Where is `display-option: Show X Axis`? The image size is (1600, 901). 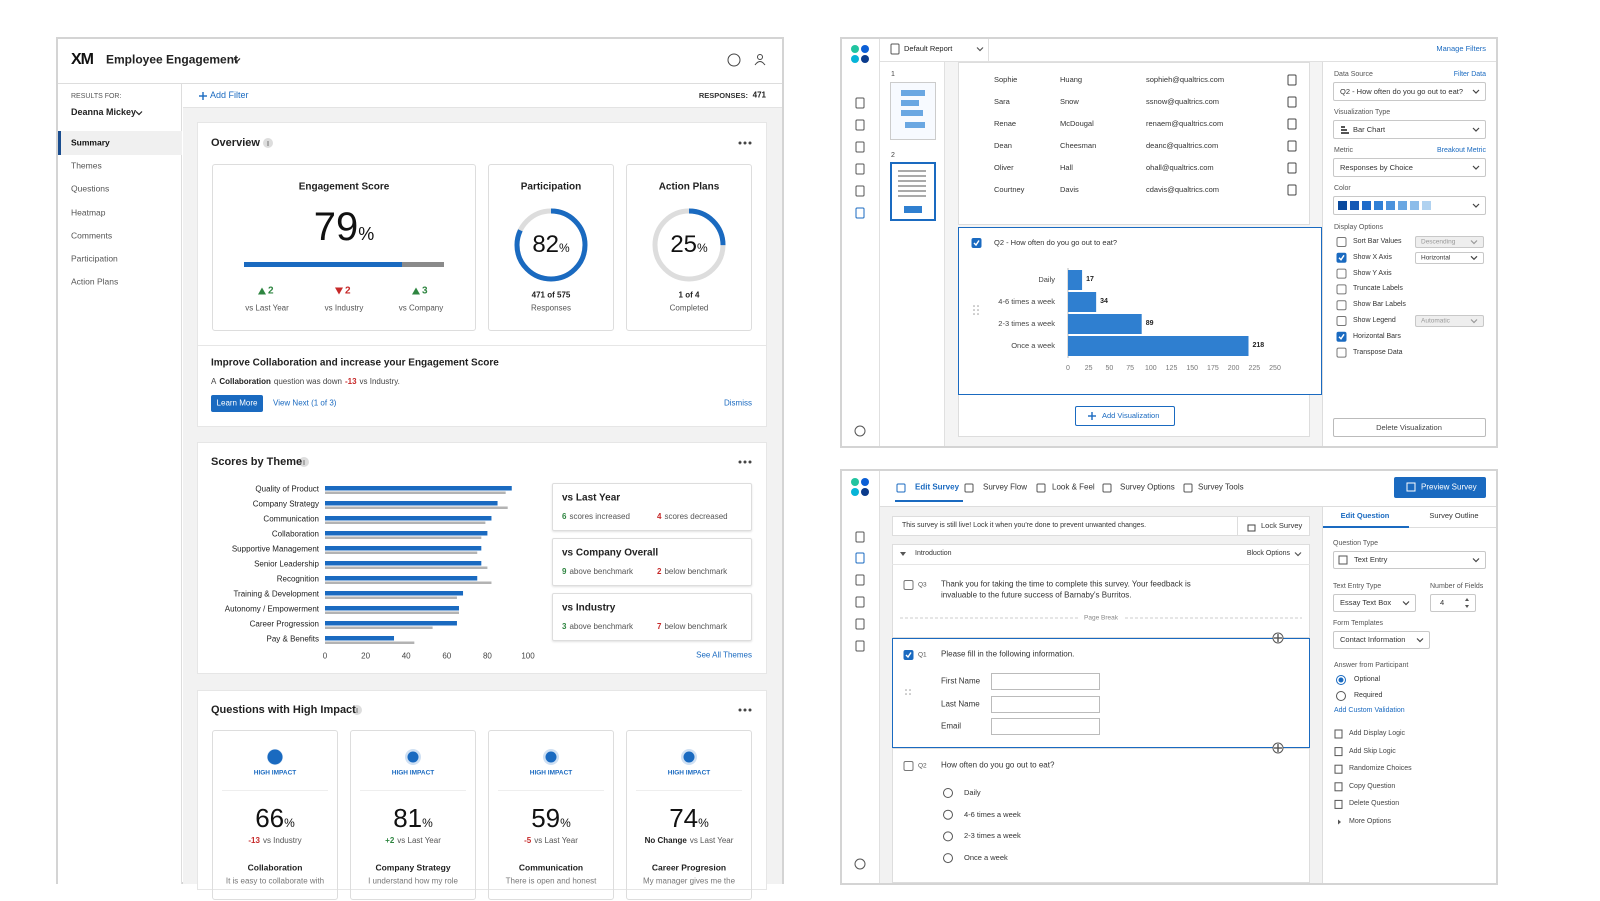 display-option: Show X Axis is located at coordinates (1372, 257).